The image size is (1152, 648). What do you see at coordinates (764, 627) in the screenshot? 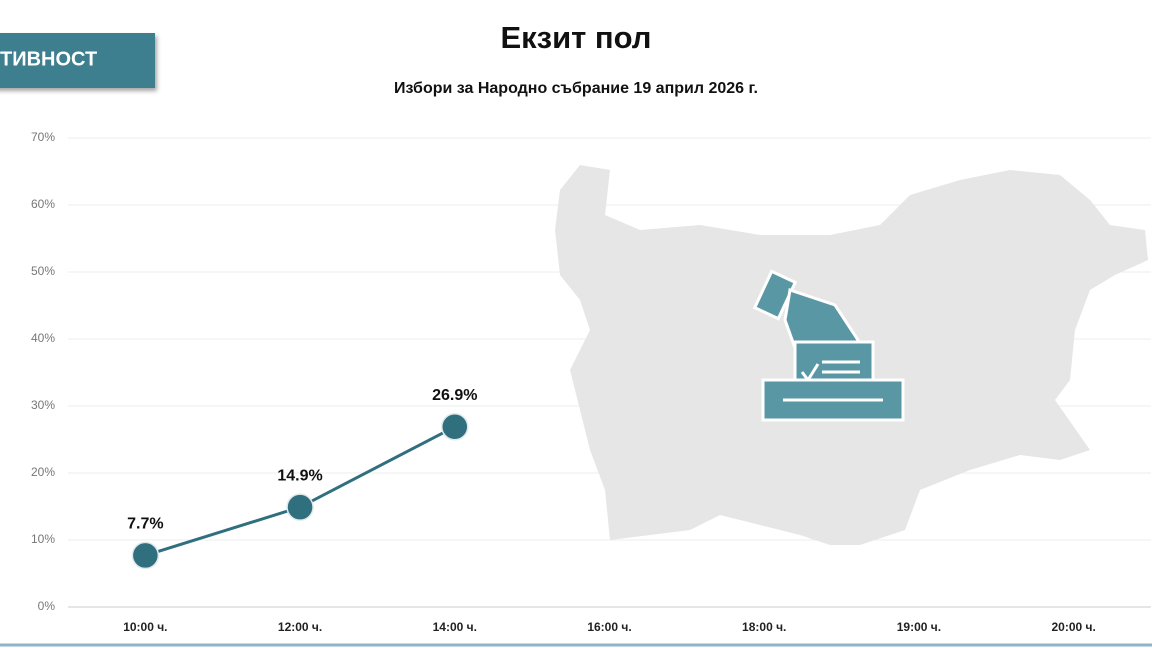
I see `x-tick-label: 18:00 ч.` at bounding box center [764, 627].